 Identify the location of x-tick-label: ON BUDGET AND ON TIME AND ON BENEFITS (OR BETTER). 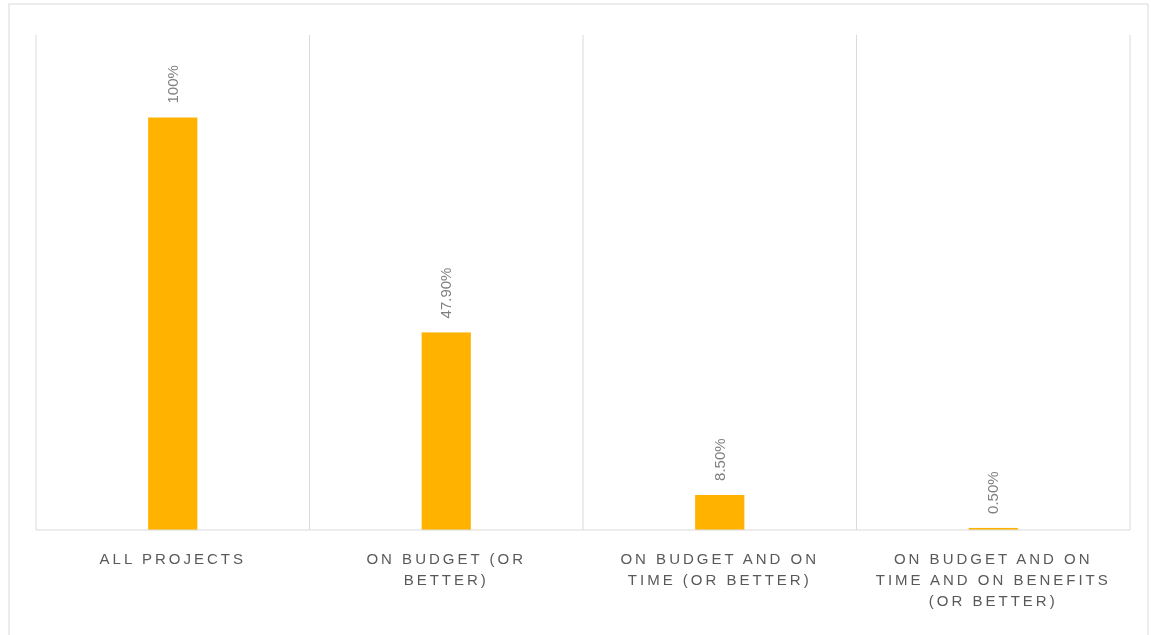
(993, 579).